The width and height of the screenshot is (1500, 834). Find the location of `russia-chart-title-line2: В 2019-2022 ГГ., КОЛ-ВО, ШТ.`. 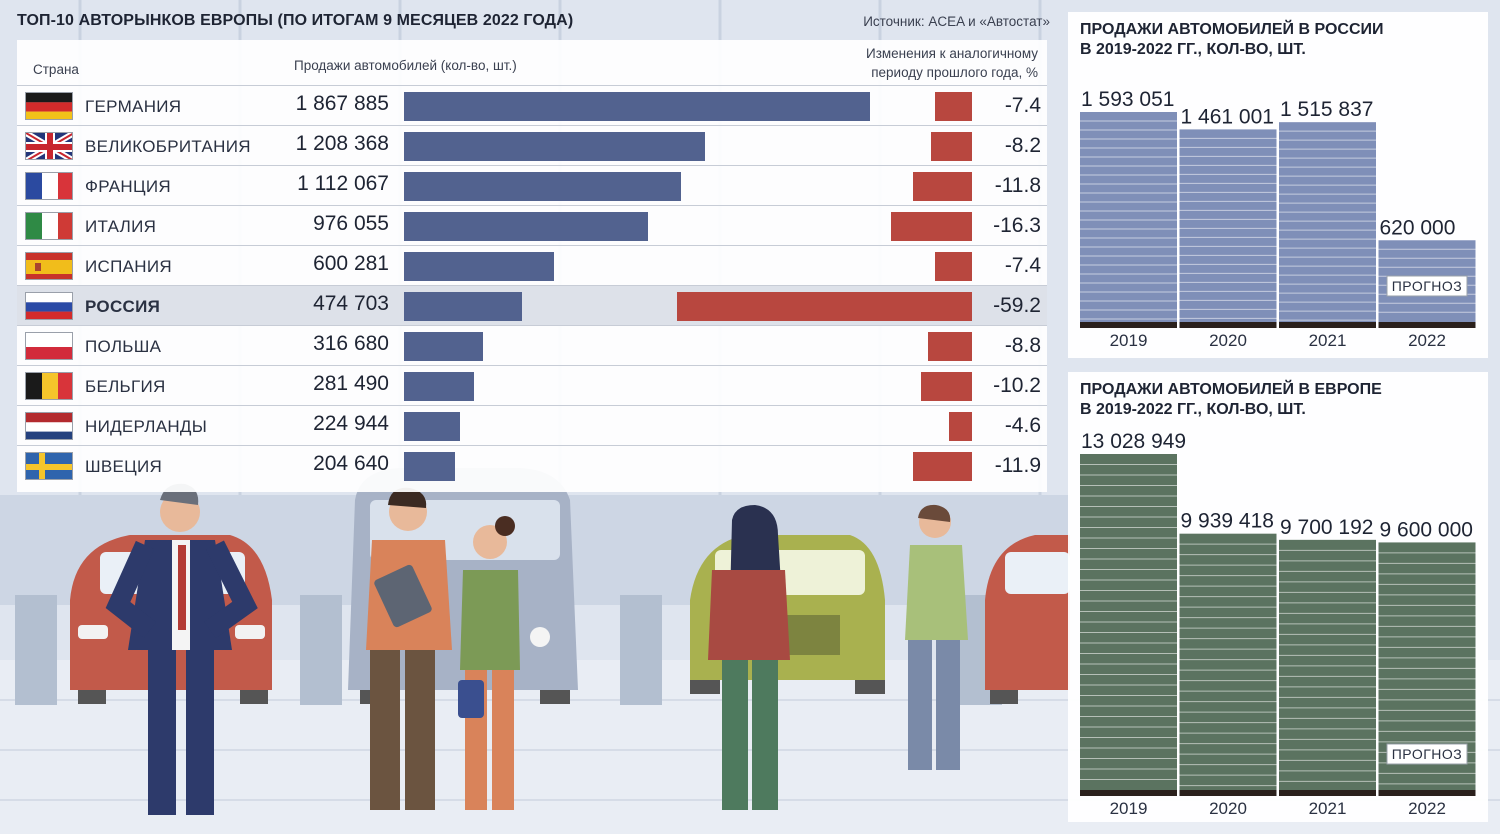

russia-chart-title-line2: В 2019-2022 ГГ., КОЛ-ВО, ШТ. is located at coordinates (1193, 49).